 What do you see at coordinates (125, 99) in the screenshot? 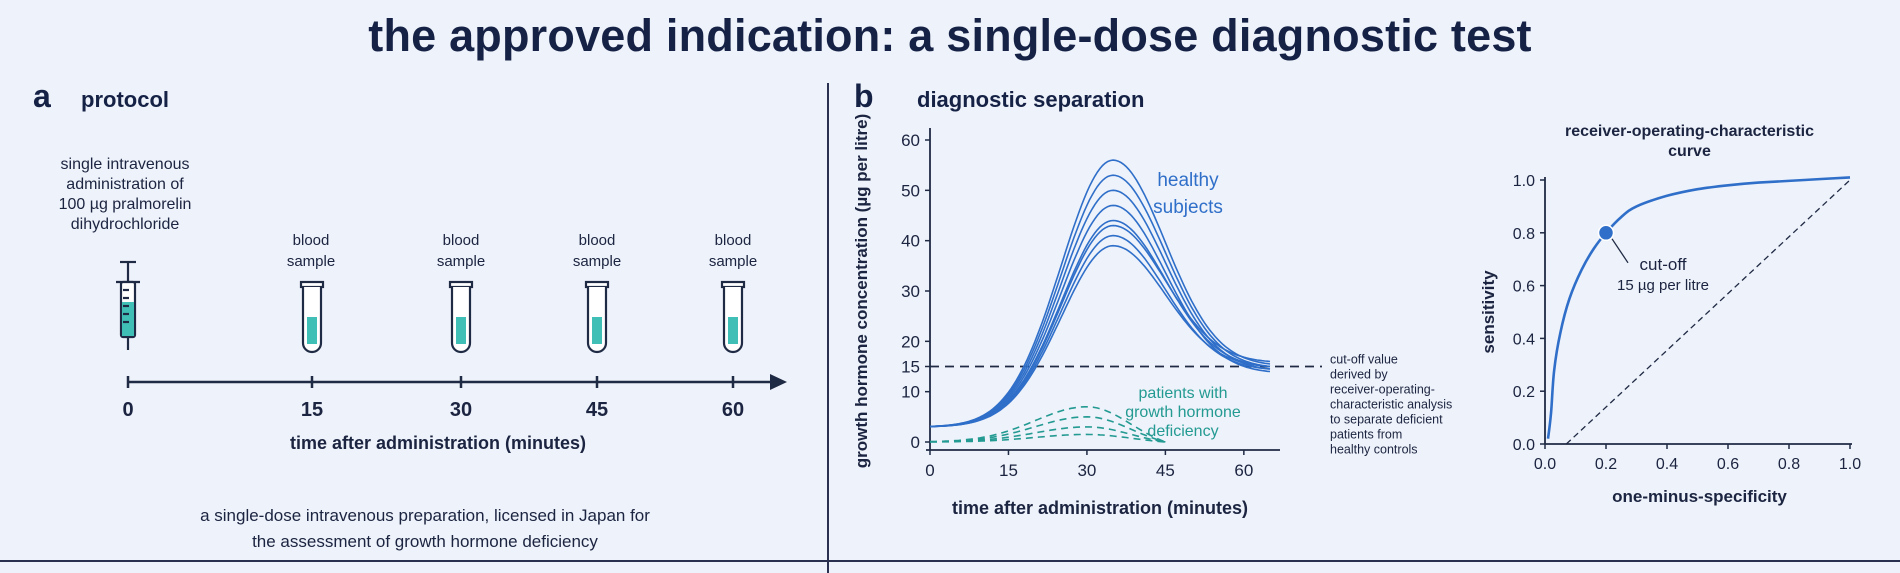
I see `panel-a-title: protocol` at bounding box center [125, 99].